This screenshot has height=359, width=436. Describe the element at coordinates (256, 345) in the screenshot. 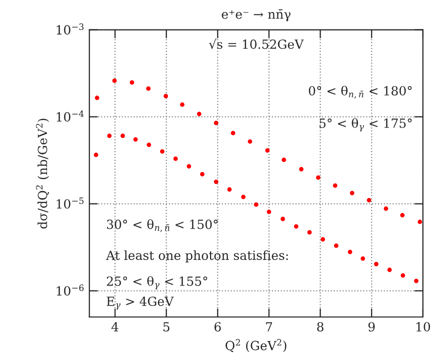

I see `x-axis-title: Q$^{2}$ (GeV$^{2}$)` at that location.